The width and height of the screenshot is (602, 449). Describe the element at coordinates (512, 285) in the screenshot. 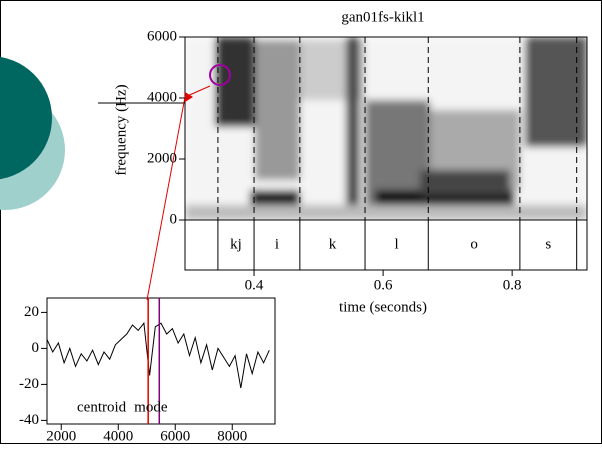

I see `x-tick-label: 0.8` at that location.